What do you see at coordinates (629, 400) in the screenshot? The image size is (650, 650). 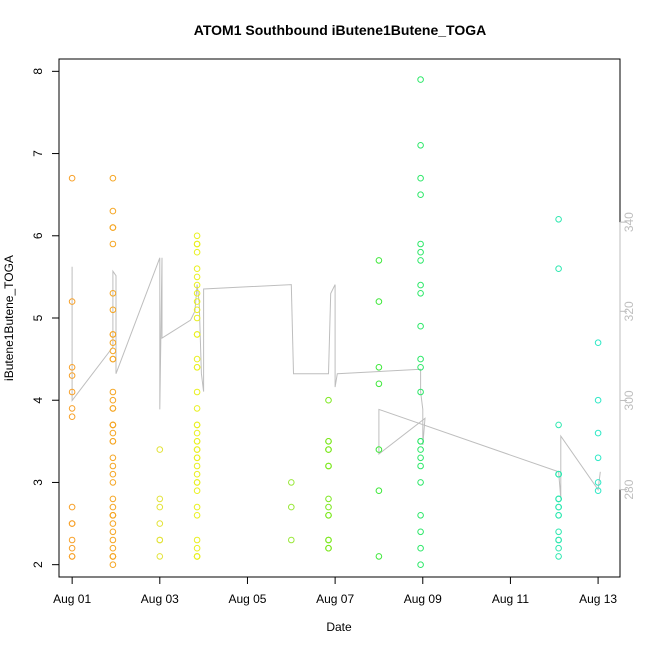 I see `right-tick-label: 300` at bounding box center [629, 400].